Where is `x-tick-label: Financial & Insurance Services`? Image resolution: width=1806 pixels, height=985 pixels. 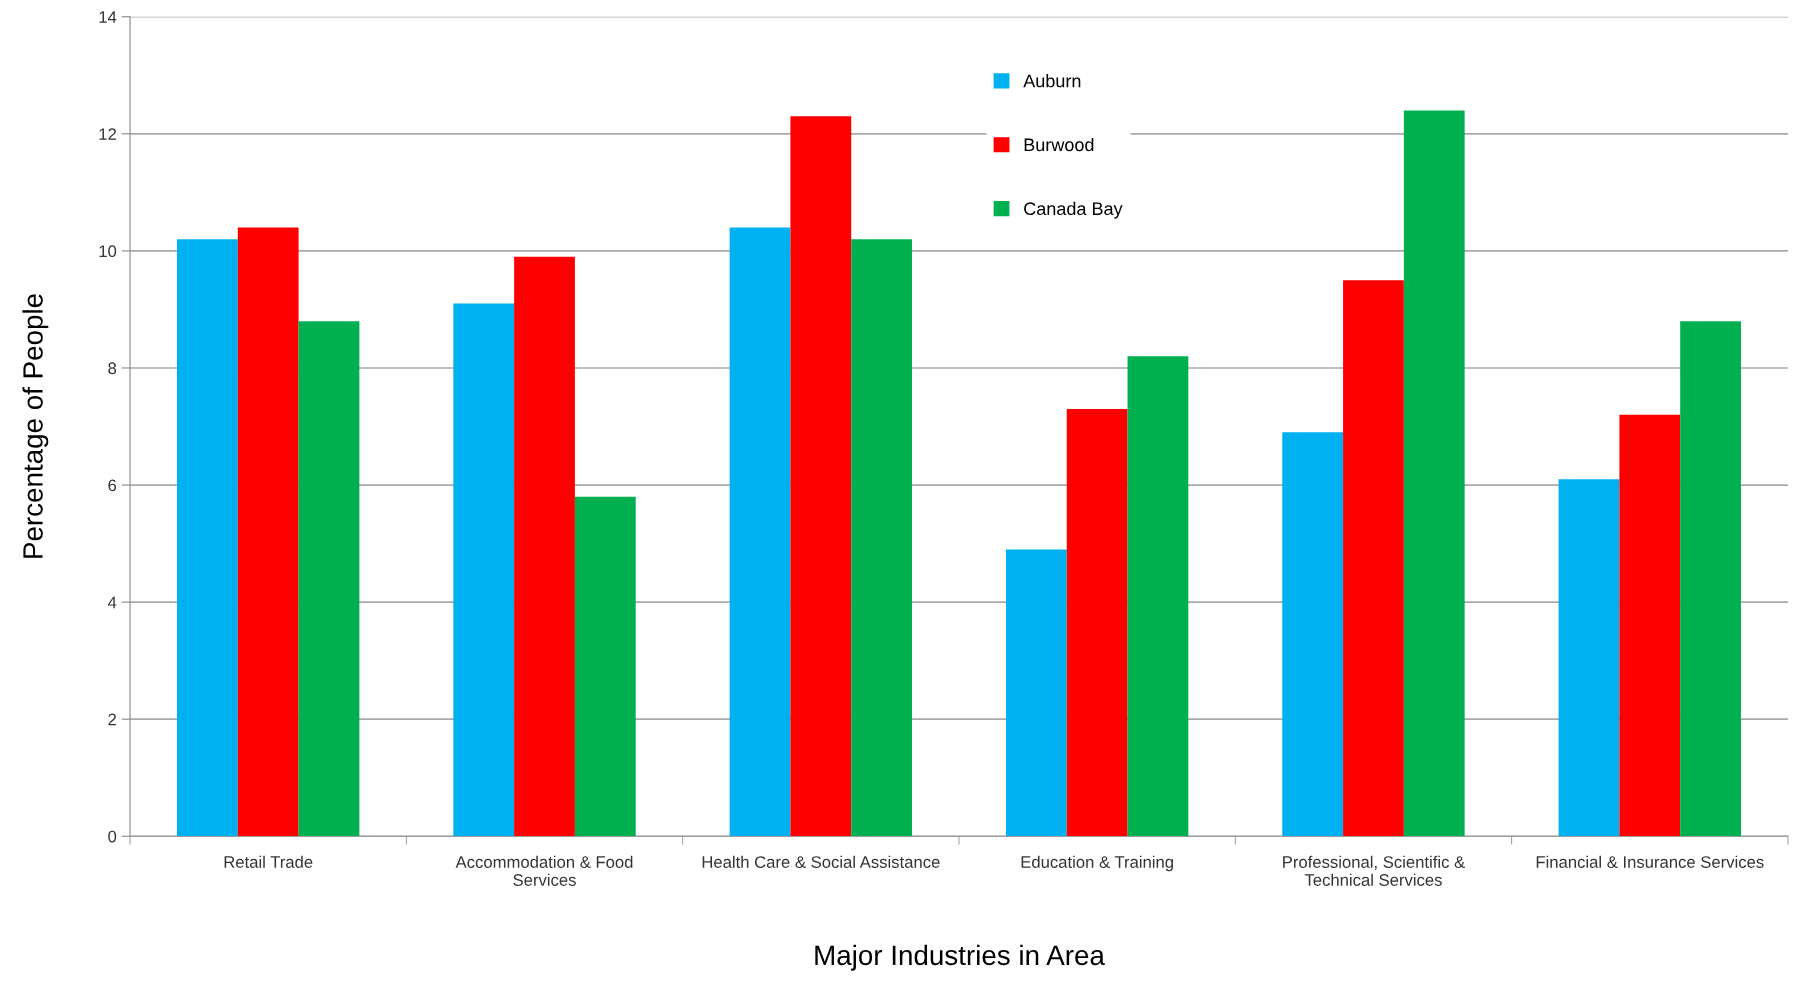 x-tick-label: Financial & Insurance Services is located at coordinates (1650, 861).